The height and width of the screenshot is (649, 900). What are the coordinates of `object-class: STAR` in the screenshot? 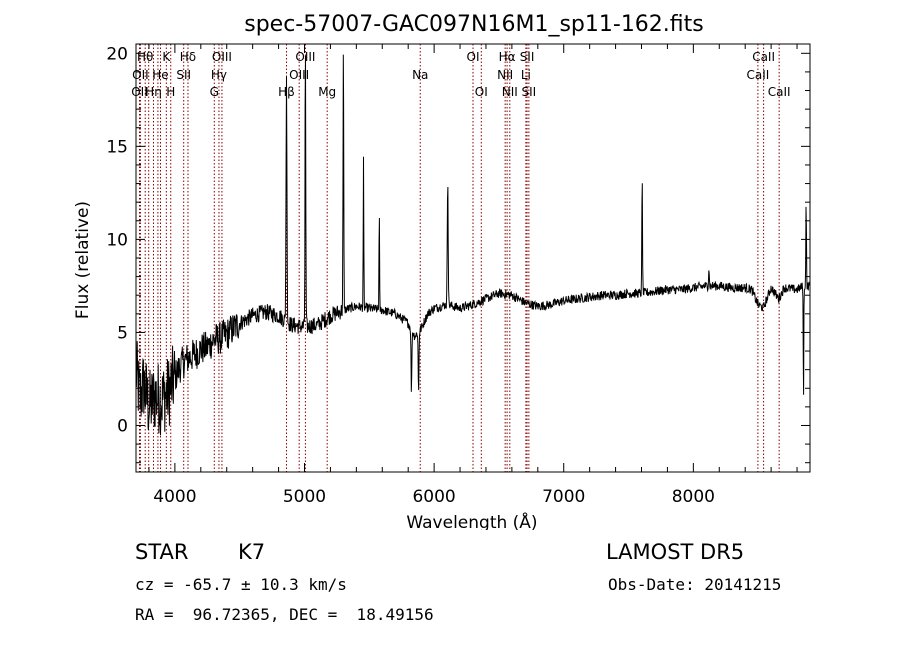 It's located at (162, 552).